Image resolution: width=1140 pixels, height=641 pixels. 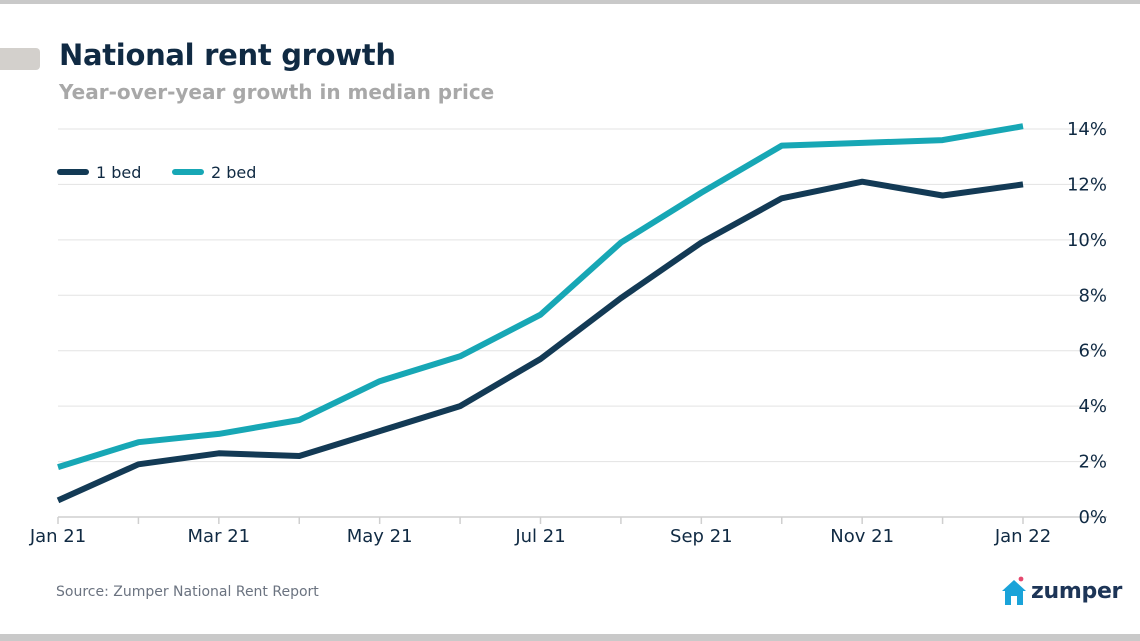 I want to click on zumper-logo: zumper, so click(x=1061, y=591).